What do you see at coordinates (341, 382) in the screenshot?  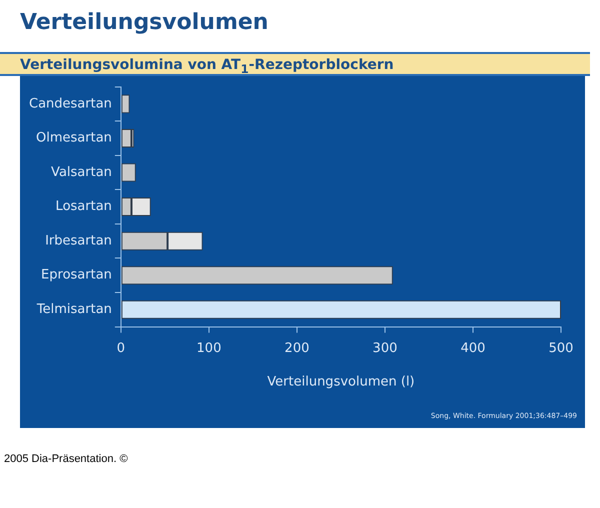 I see `x-axis-title: Verteilungsvolumen (l)` at bounding box center [341, 382].